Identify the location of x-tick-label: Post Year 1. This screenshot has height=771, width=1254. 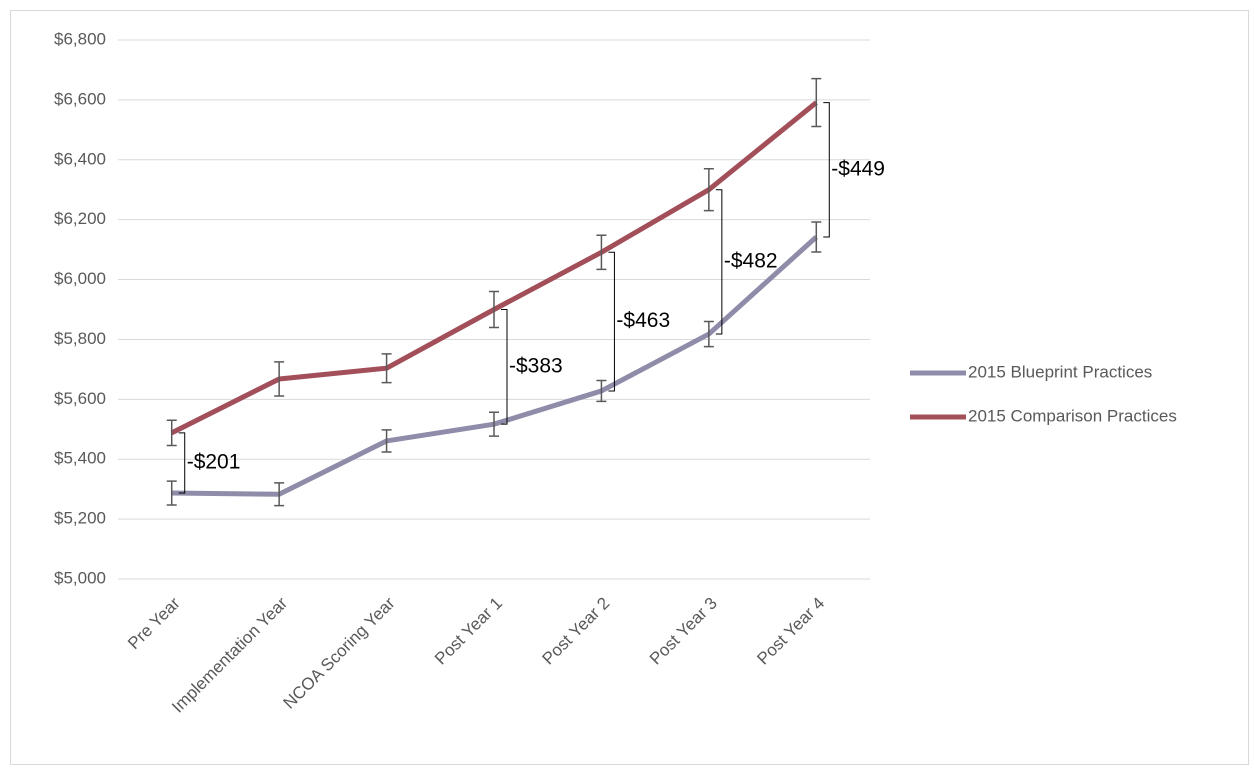
(468, 631).